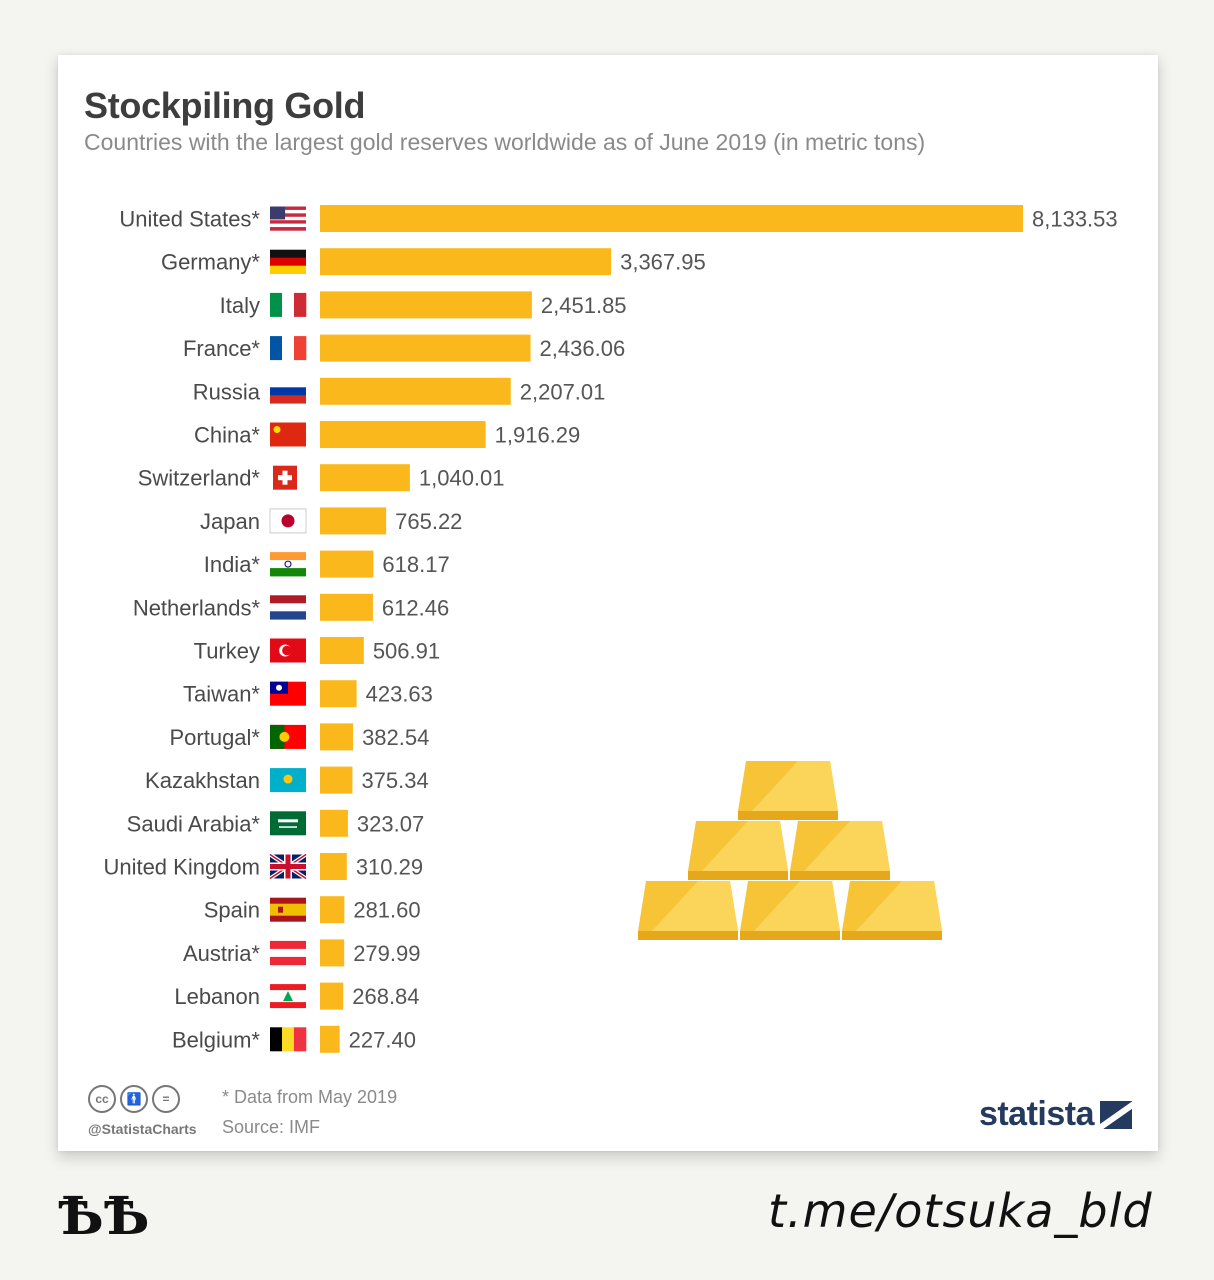  I want to click on country-label: Germany*, so click(210, 262).